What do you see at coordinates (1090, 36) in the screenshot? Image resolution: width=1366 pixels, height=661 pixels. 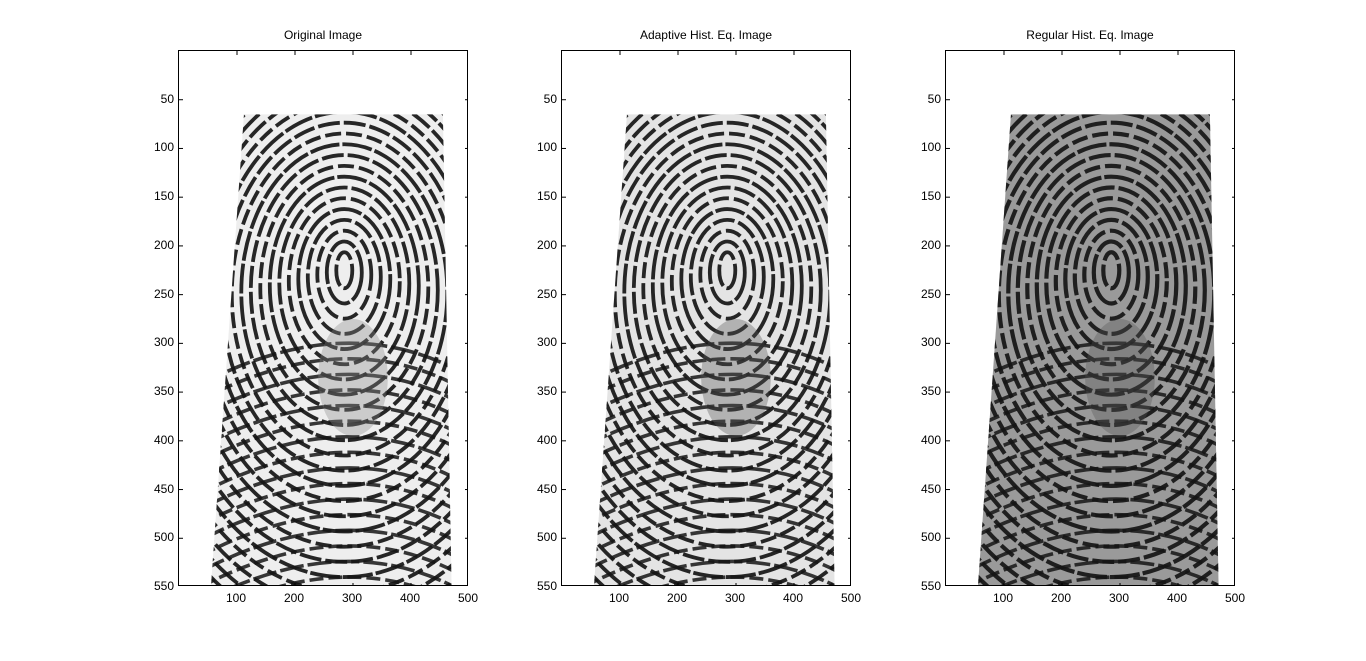 I see `subplot-title: Regular Hist. Eq. Image` at bounding box center [1090, 36].